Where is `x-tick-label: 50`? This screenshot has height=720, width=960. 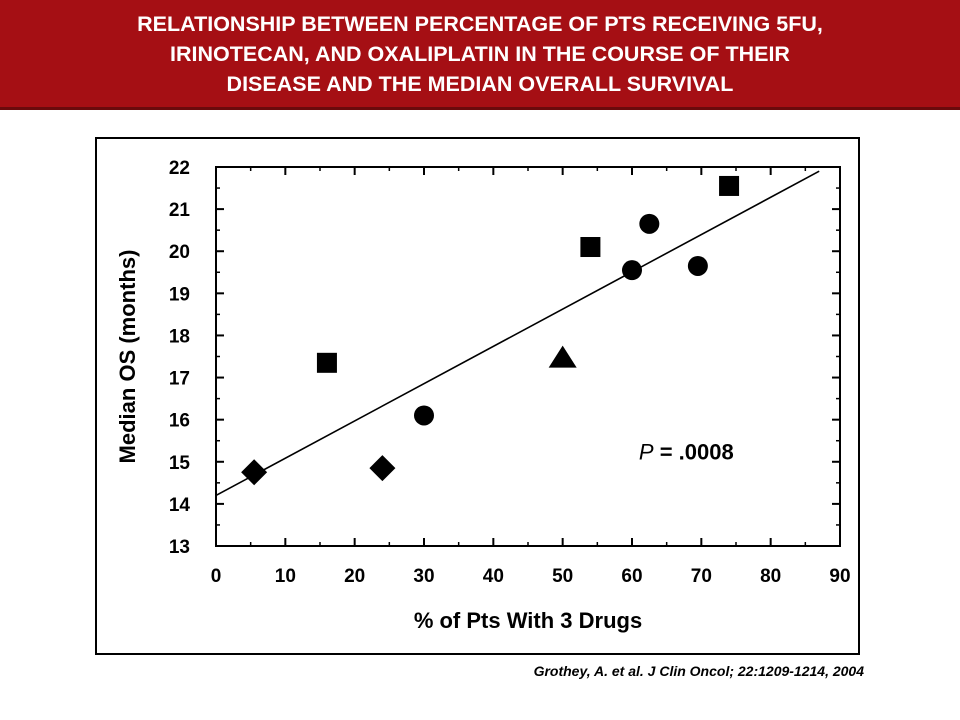 x-tick-label: 50 is located at coordinates (562, 576).